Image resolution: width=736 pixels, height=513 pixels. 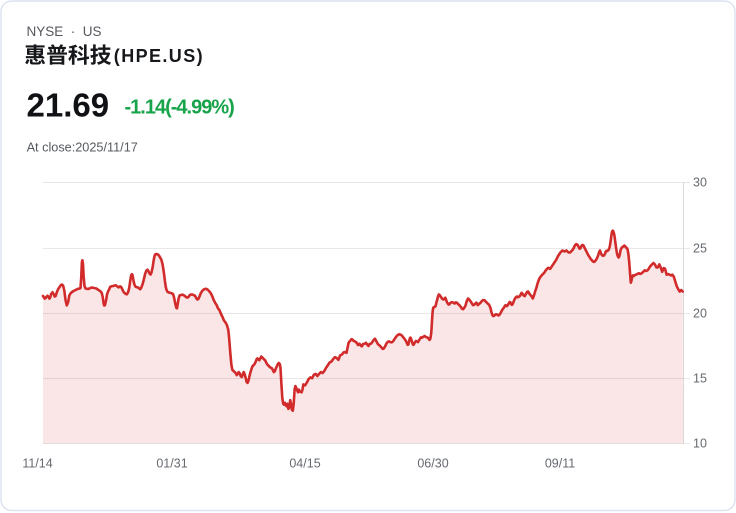 What do you see at coordinates (700, 249) in the screenshot?
I see `svg-text: 25` at bounding box center [700, 249].